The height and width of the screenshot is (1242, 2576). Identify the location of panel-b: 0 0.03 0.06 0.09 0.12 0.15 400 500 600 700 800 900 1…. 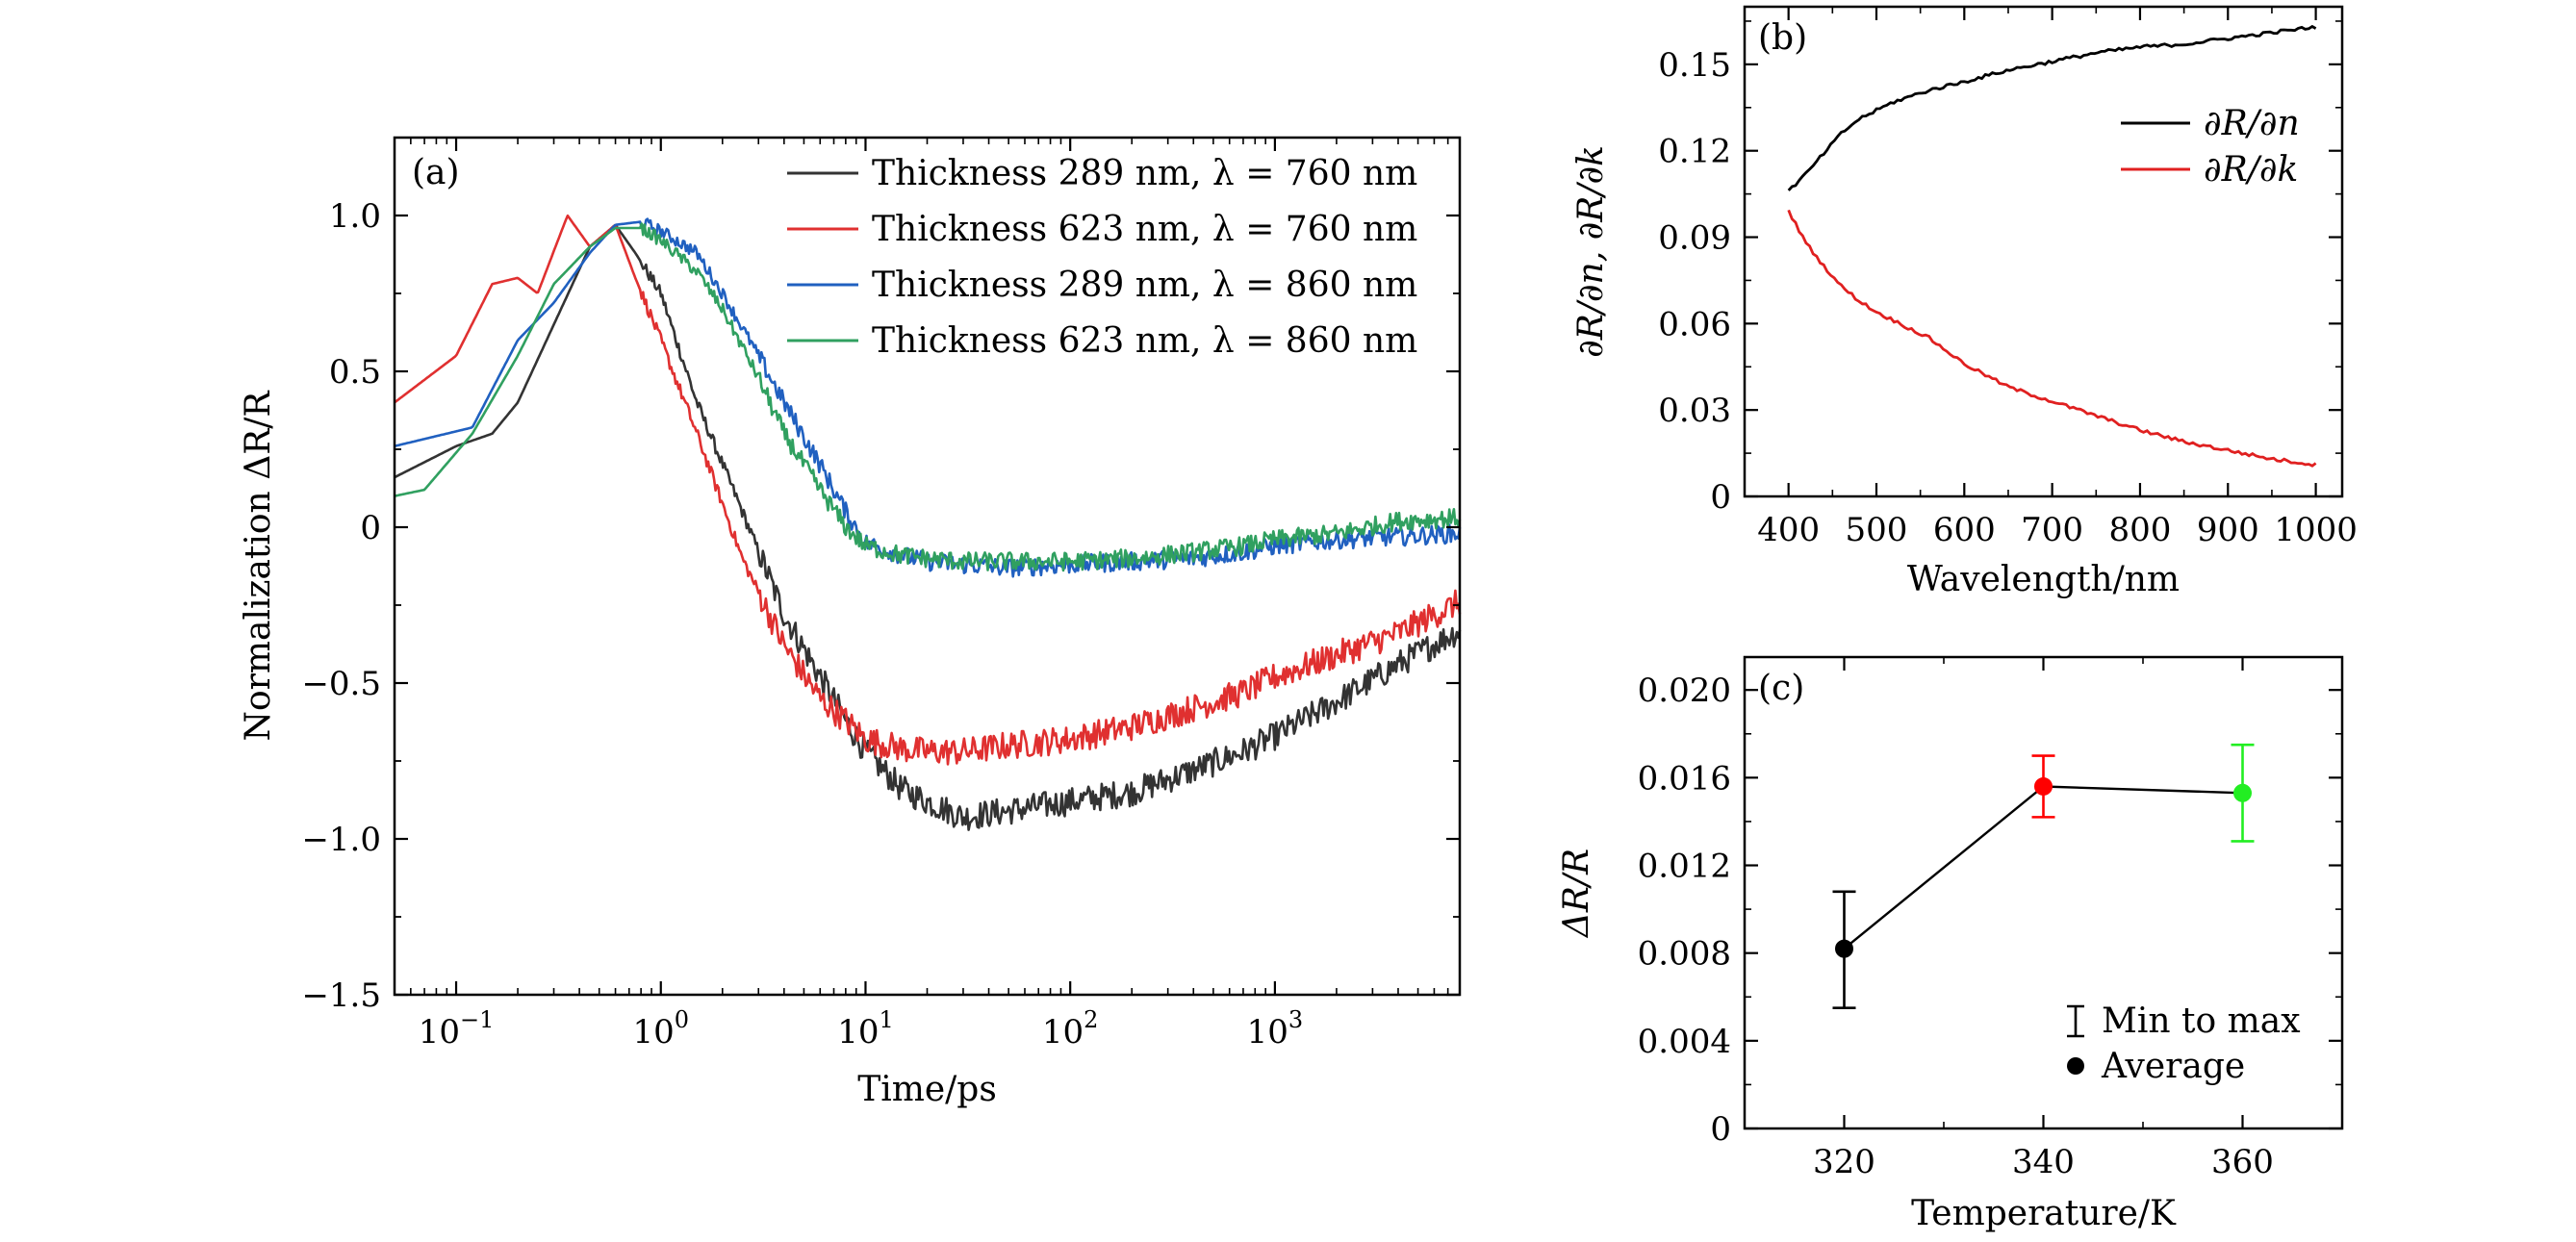
(1964, 302).